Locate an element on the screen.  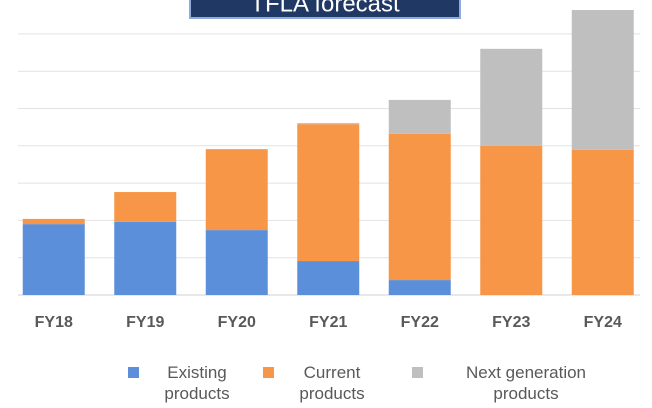
x-tick-label: FY21 is located at coordinates (328, 322).